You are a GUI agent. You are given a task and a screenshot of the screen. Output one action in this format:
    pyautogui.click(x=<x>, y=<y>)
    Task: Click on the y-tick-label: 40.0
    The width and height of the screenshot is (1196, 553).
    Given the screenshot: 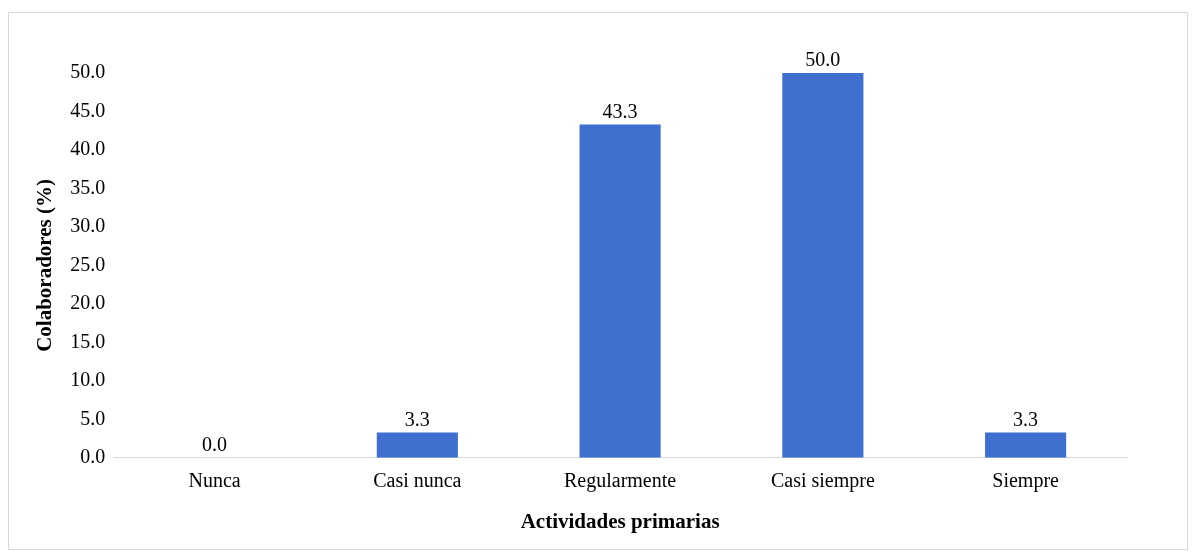 What is the action you would take?
    pyautogui.click(x=88, y=148)
    